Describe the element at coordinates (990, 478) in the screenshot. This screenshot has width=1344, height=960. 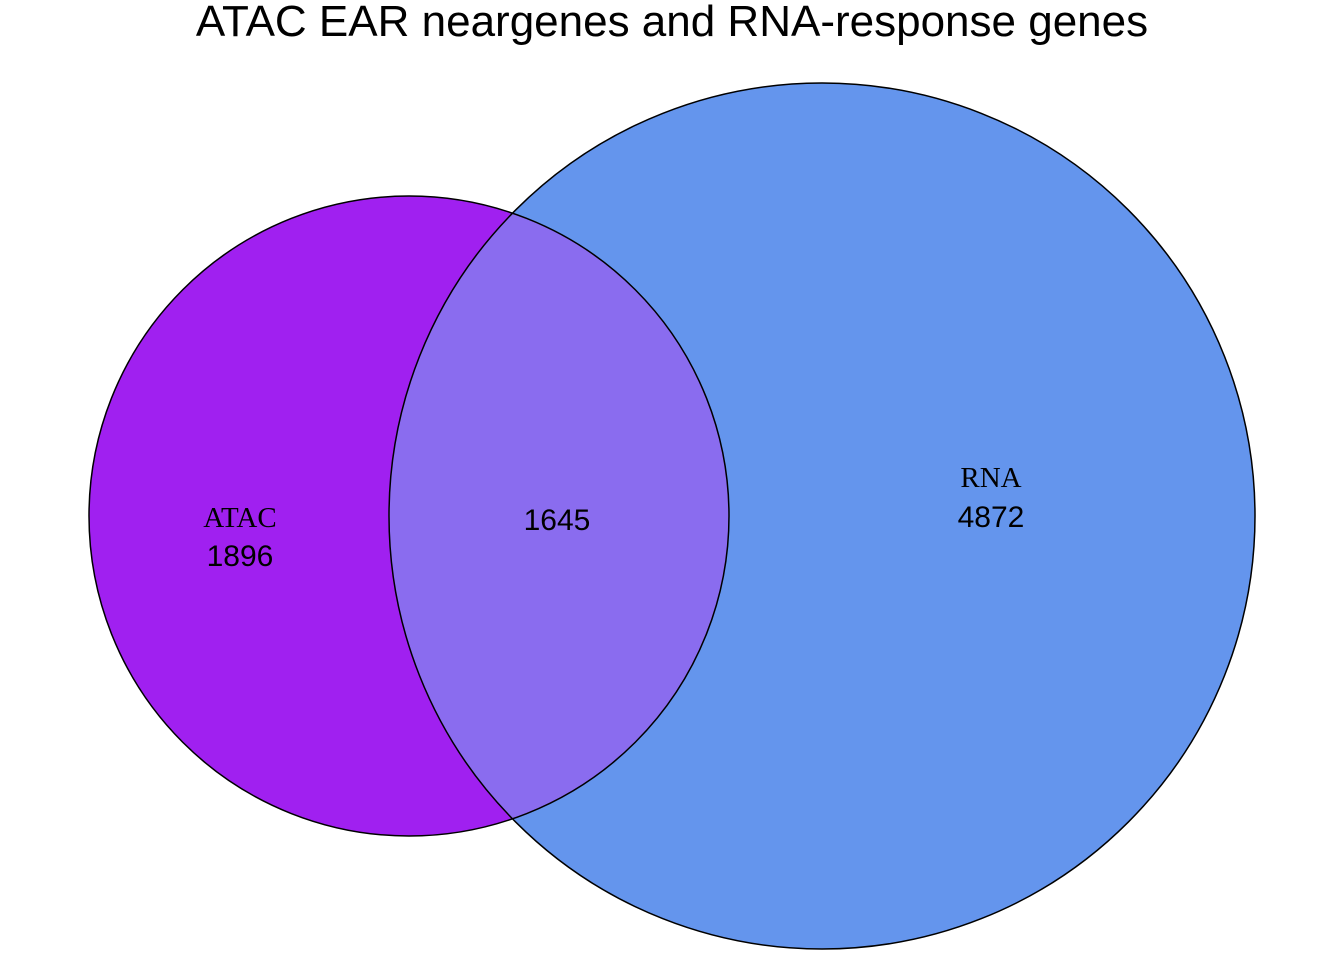
I see `rna-set-label: RNA` at that location.